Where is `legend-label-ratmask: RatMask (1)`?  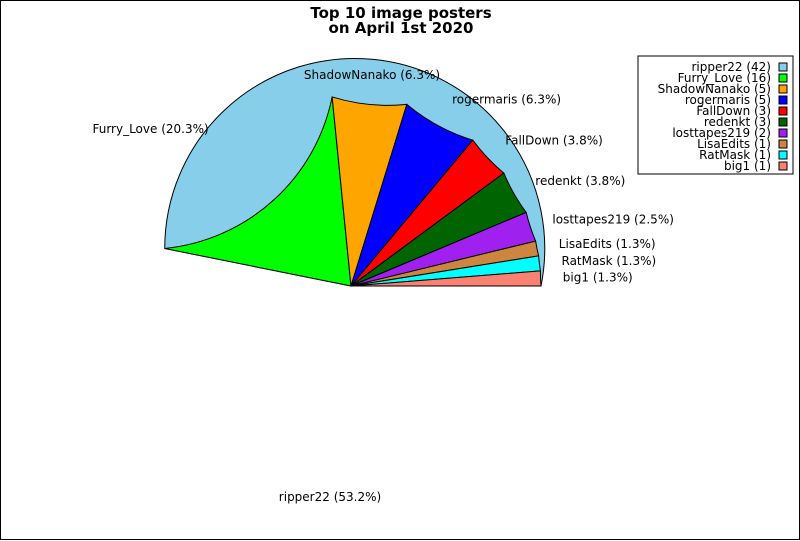 legend-label-ratmask: RatMask (1) is located at coordinates (735, 155).